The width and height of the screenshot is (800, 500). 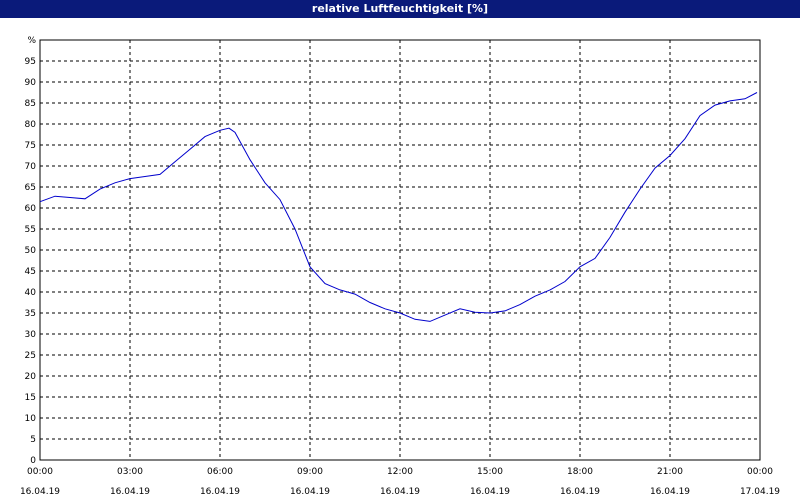 What do you see at coordinates (30, 188) in the screenshot?
I see `y-tick-label: 65` at bounding box center [30, 188].